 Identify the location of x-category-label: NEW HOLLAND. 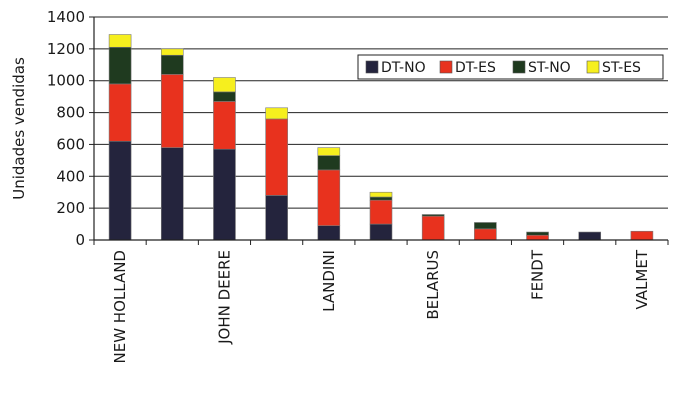
(120, 306).